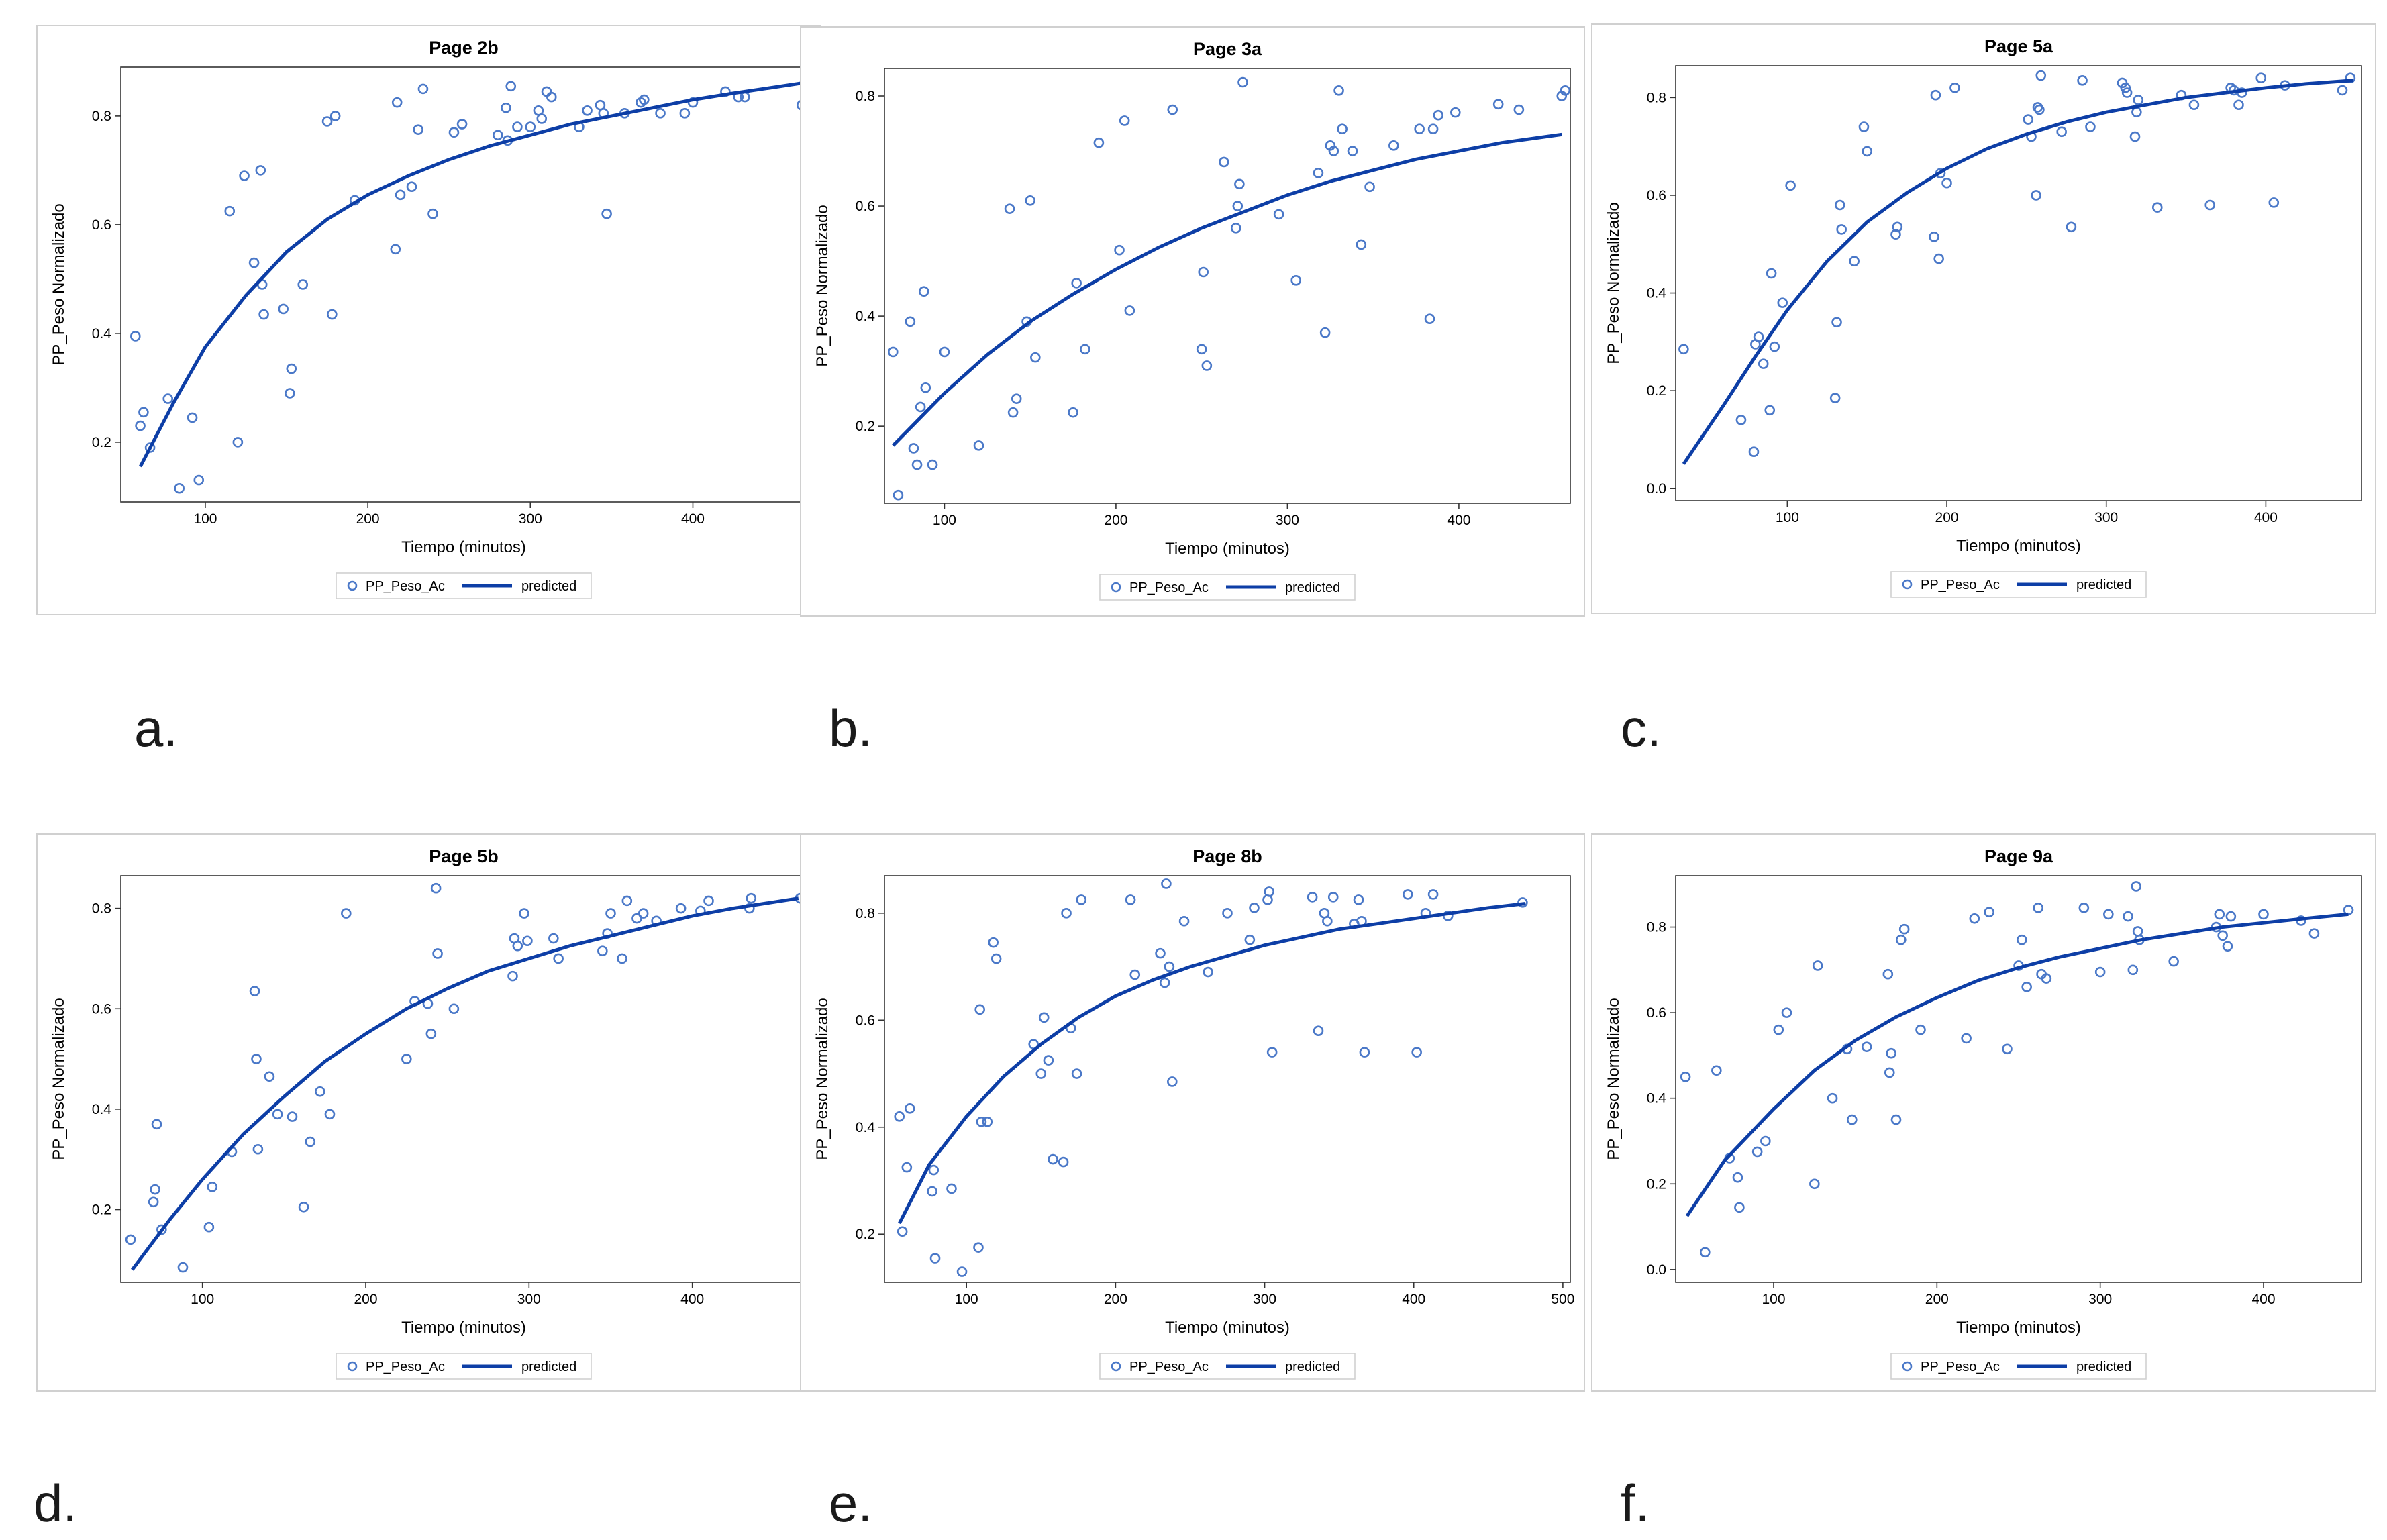  Describe the element at coordinates (1264, 1294) in the screenshot. I see `x-axis: 100 200 300 400 500` at that location.